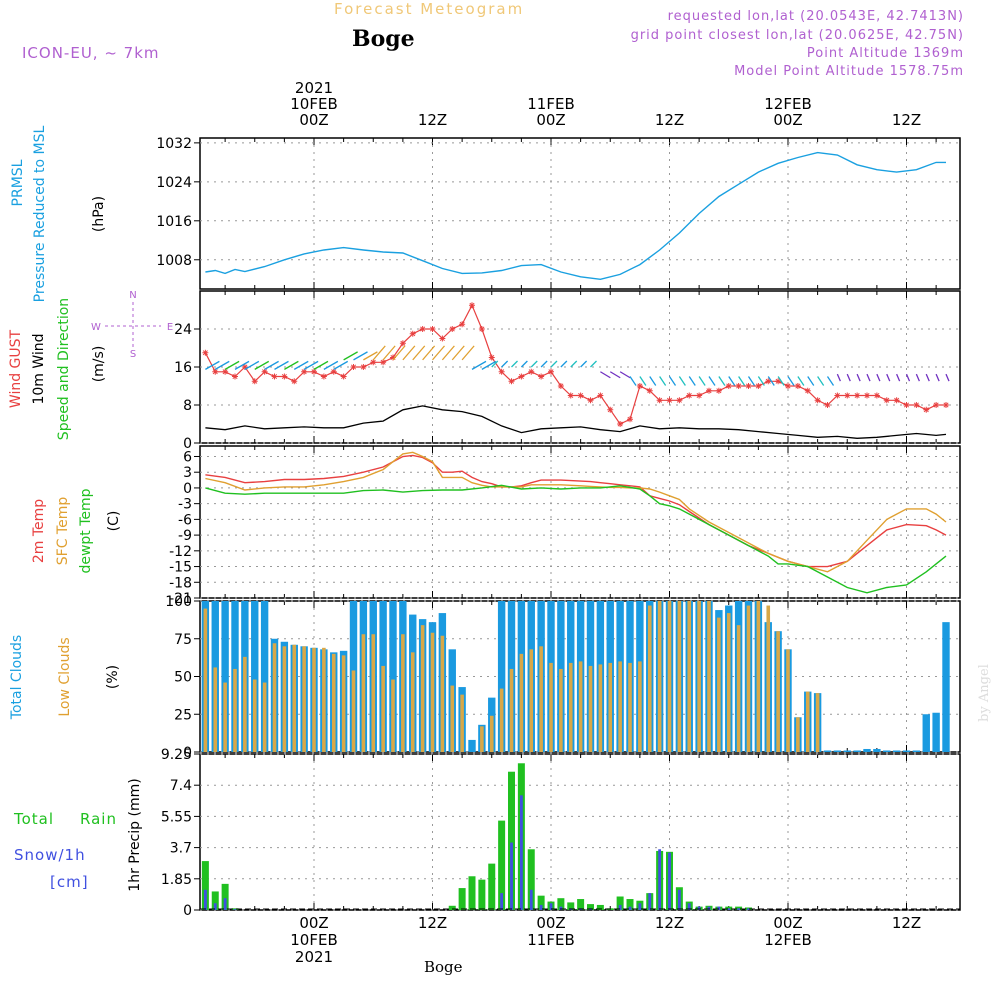  What do you see at coordinates (174, 183) in the screenshot?
I see `y-tick-label: 1024` at bounding box center [174, 183].